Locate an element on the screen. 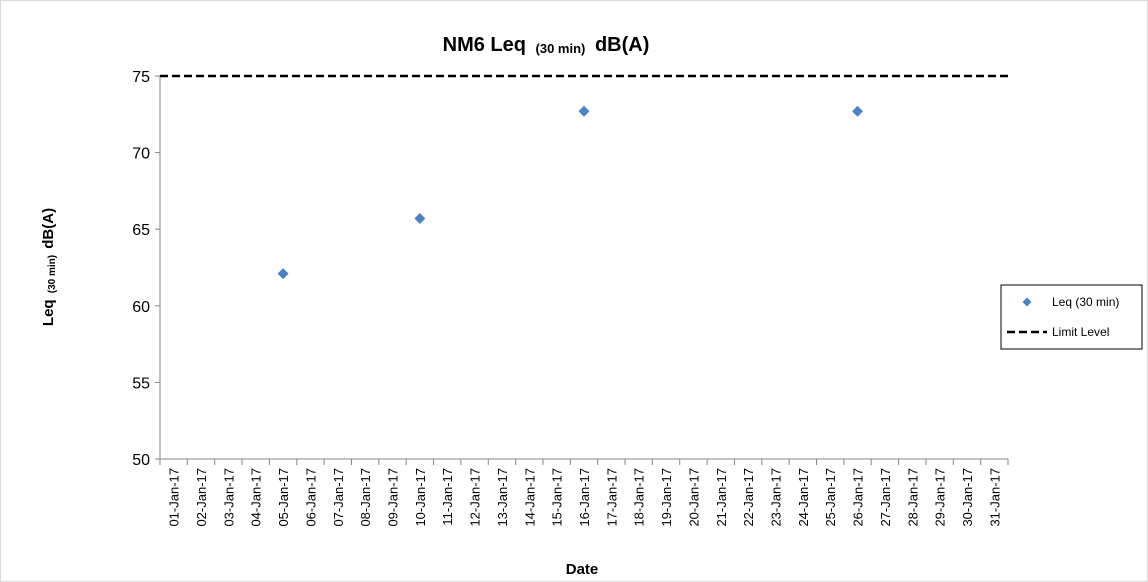 The image size is (1148, 582). x-tick-label: 13-Jan-17 is located at coordinates (502, 497).